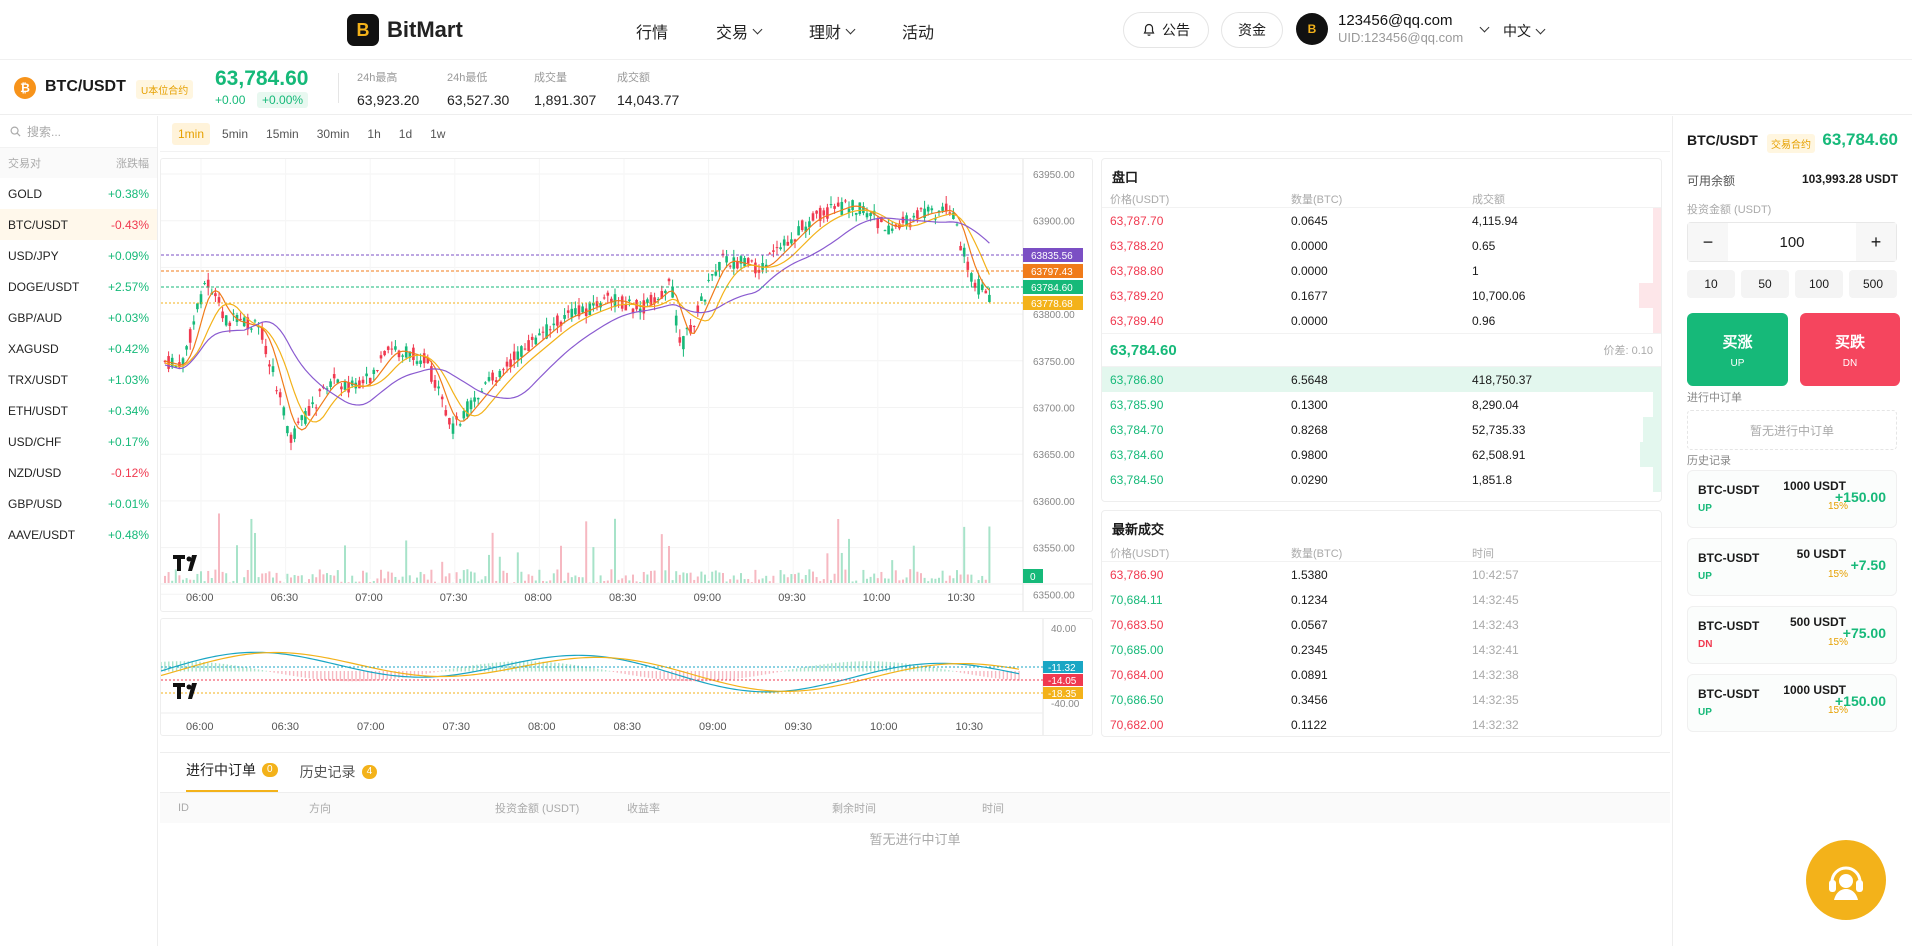 Image resolution: width=1912 pixels, height=946 pixels. What do you see at coordinates (405, 133) in the screenshot?
I see `timeframe-1d: 1d` at bounding box center [405, 133].